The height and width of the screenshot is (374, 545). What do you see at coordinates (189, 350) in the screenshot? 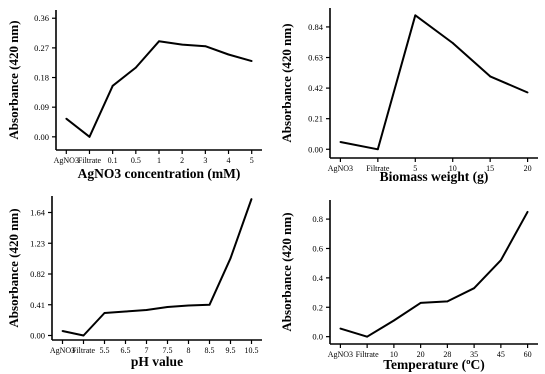
I see `x-tick-label: 8` at bounding box center [189, 350].